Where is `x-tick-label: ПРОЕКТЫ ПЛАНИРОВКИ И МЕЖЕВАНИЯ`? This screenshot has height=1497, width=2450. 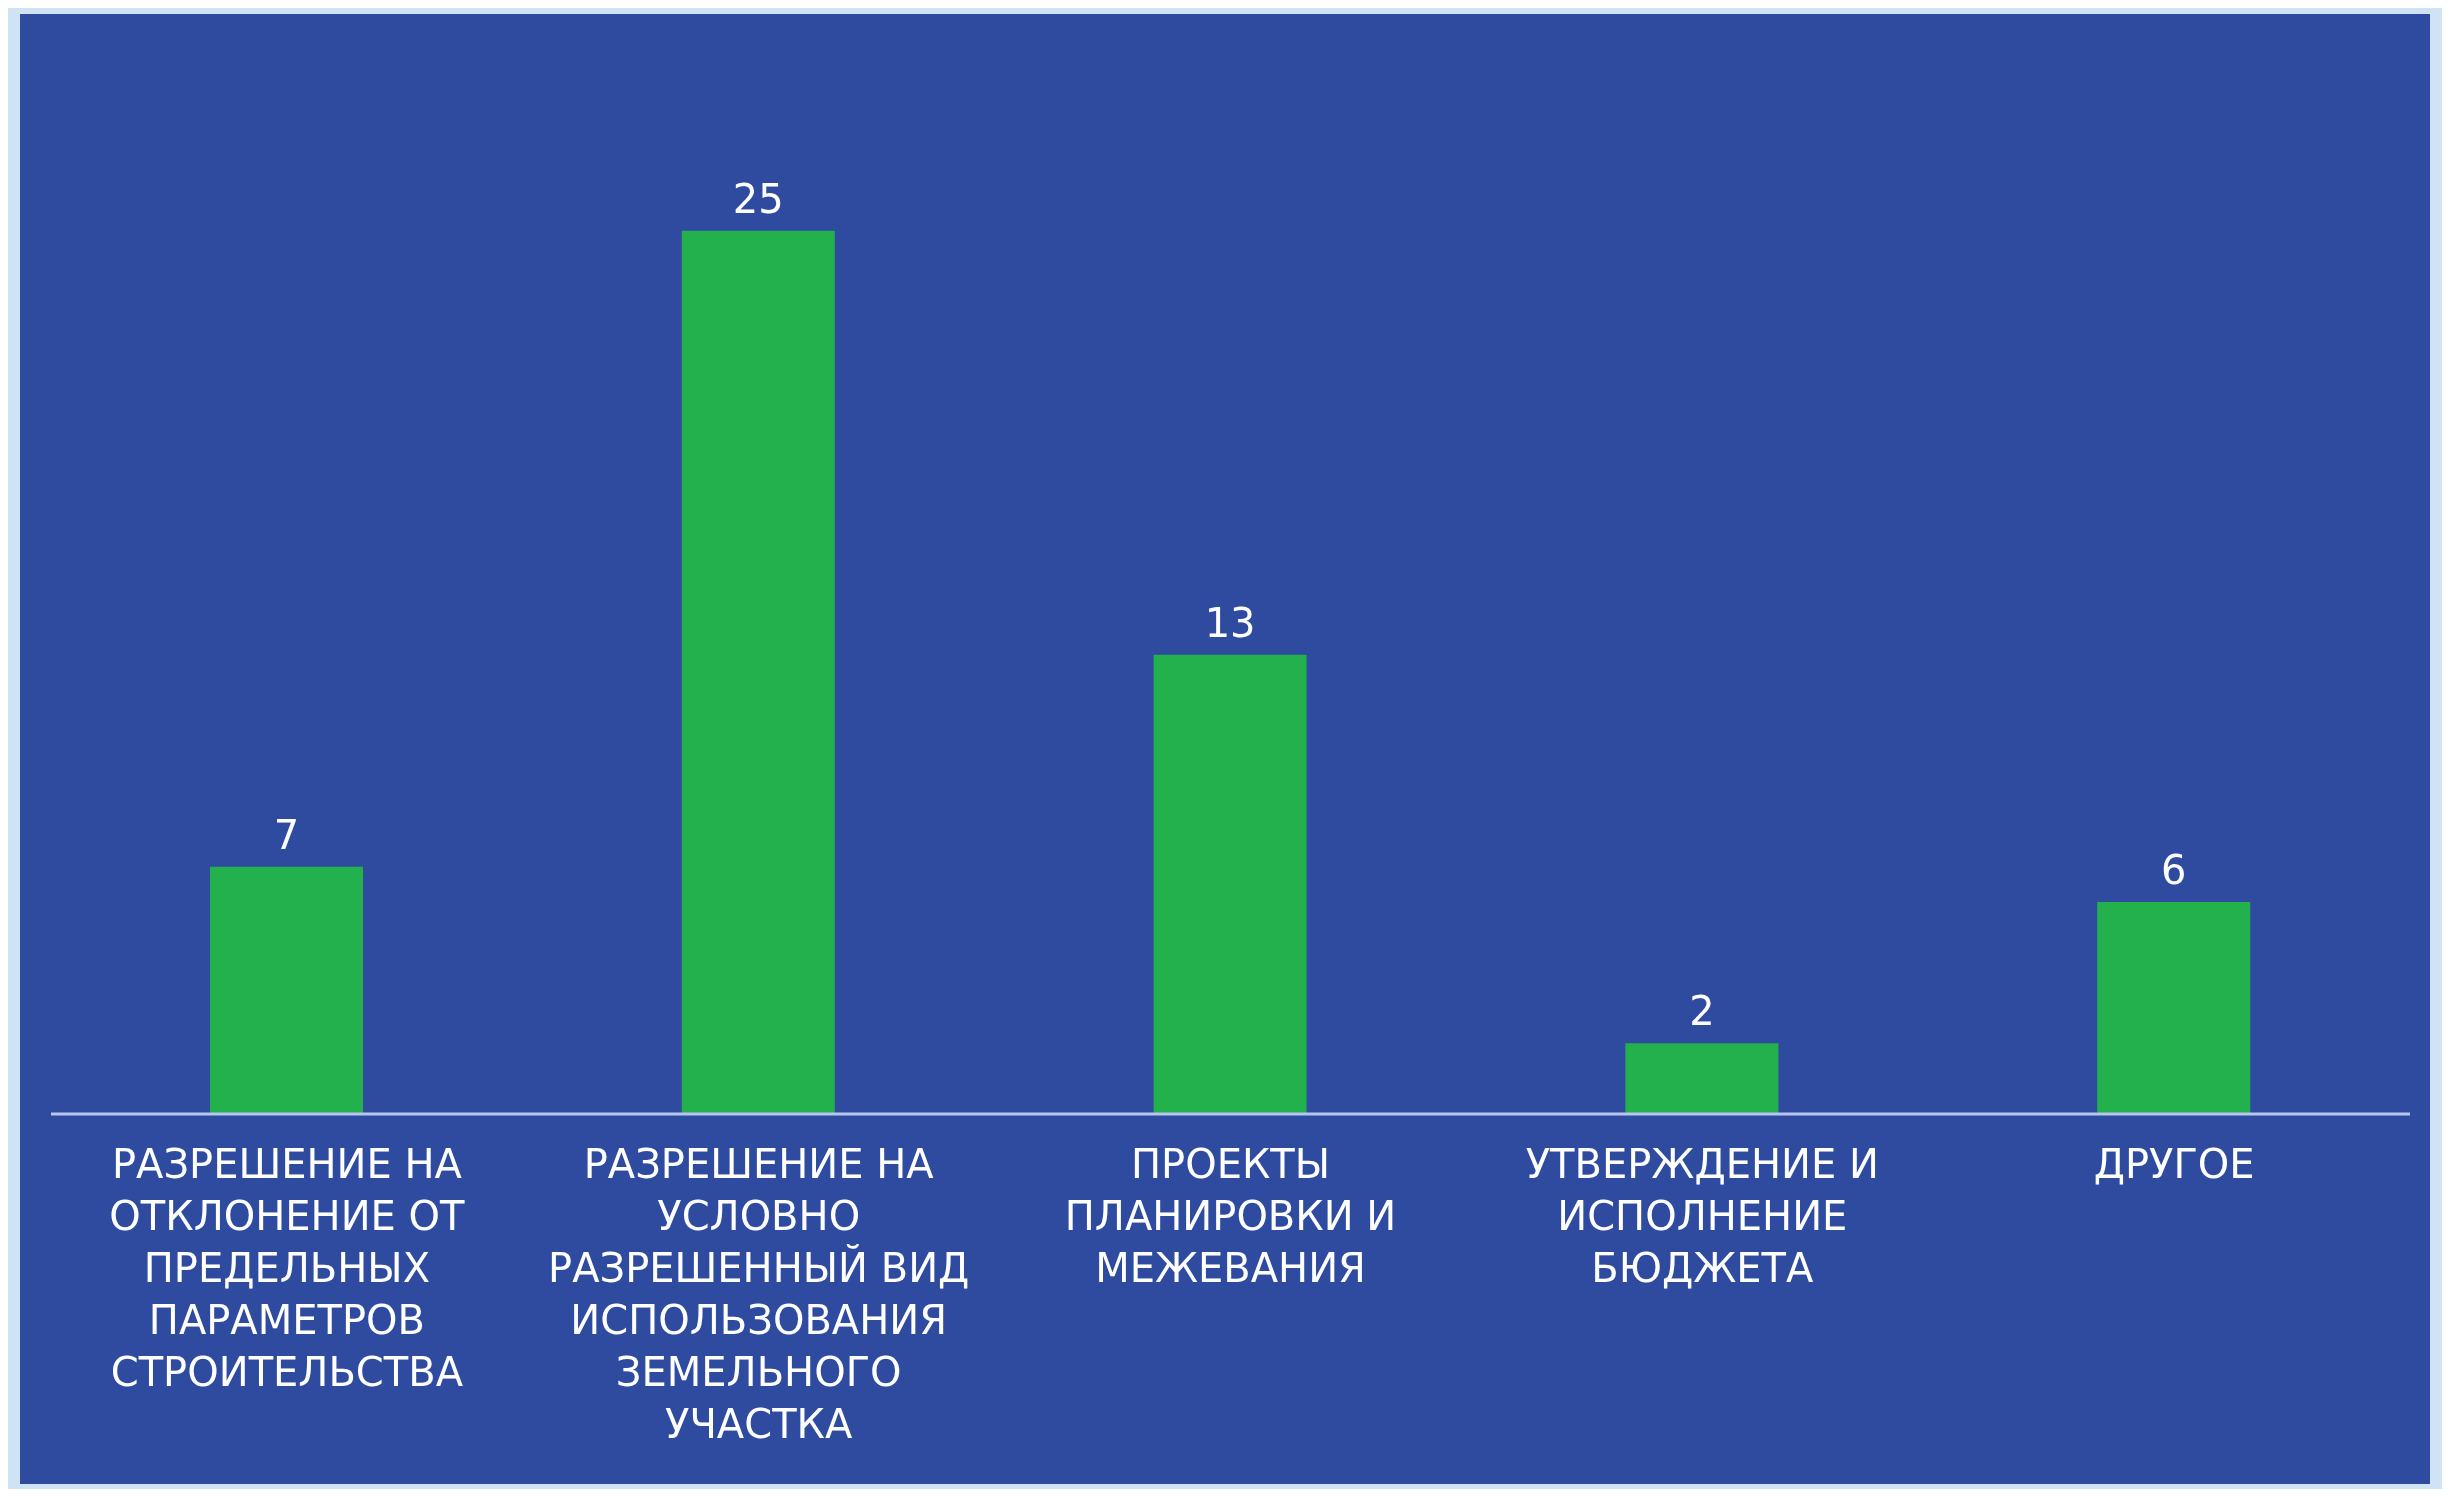 x-tick-label: ПРОЕКТЫ ПЛАНИРОВКИ И МЕЖЕВАНИЯ is located at coordinates (1230, 1216).